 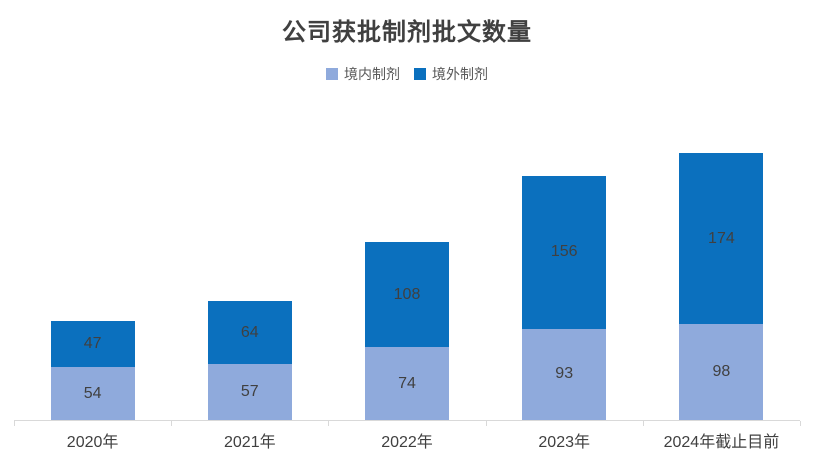 What do you see at coordinates (92, 442) in the screenshot?
I see `x-axis-label: 2020年` at bounding box center [92, 442].